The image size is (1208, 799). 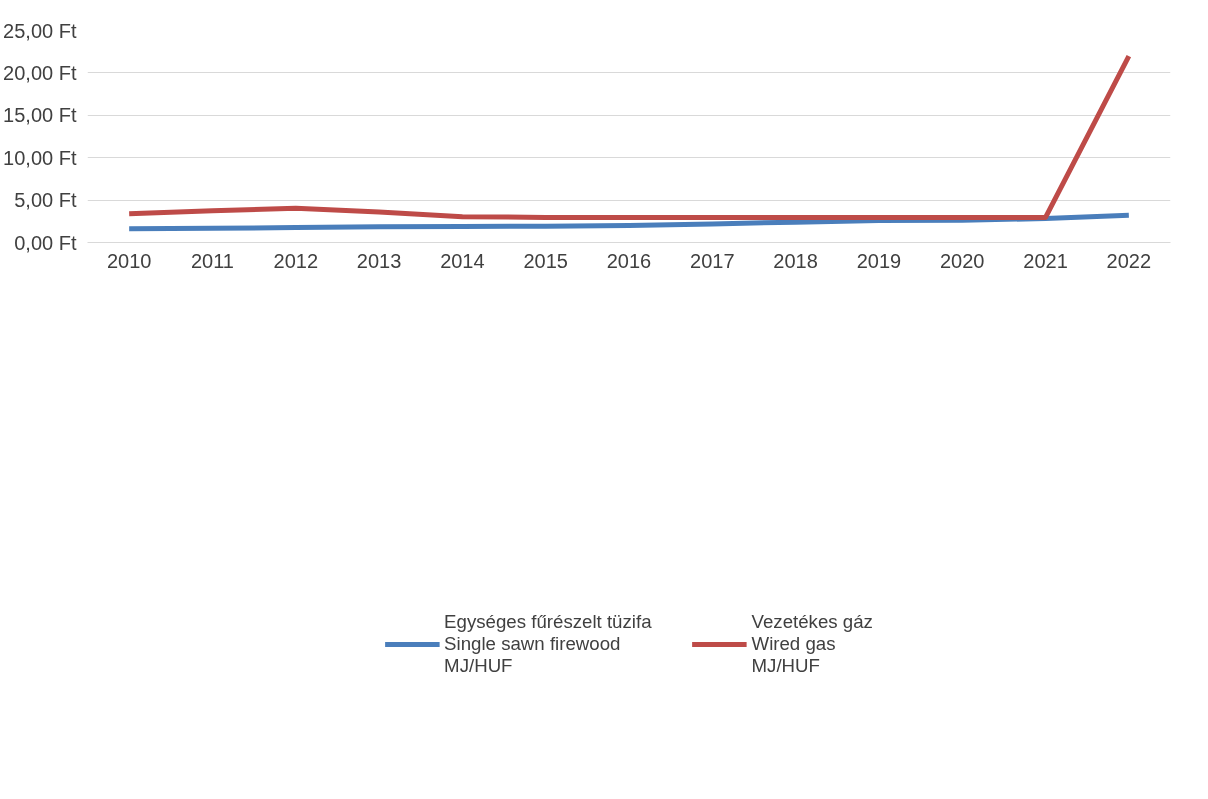 I want to click on x-tick-label: 2013, so click(x=379, y=260).